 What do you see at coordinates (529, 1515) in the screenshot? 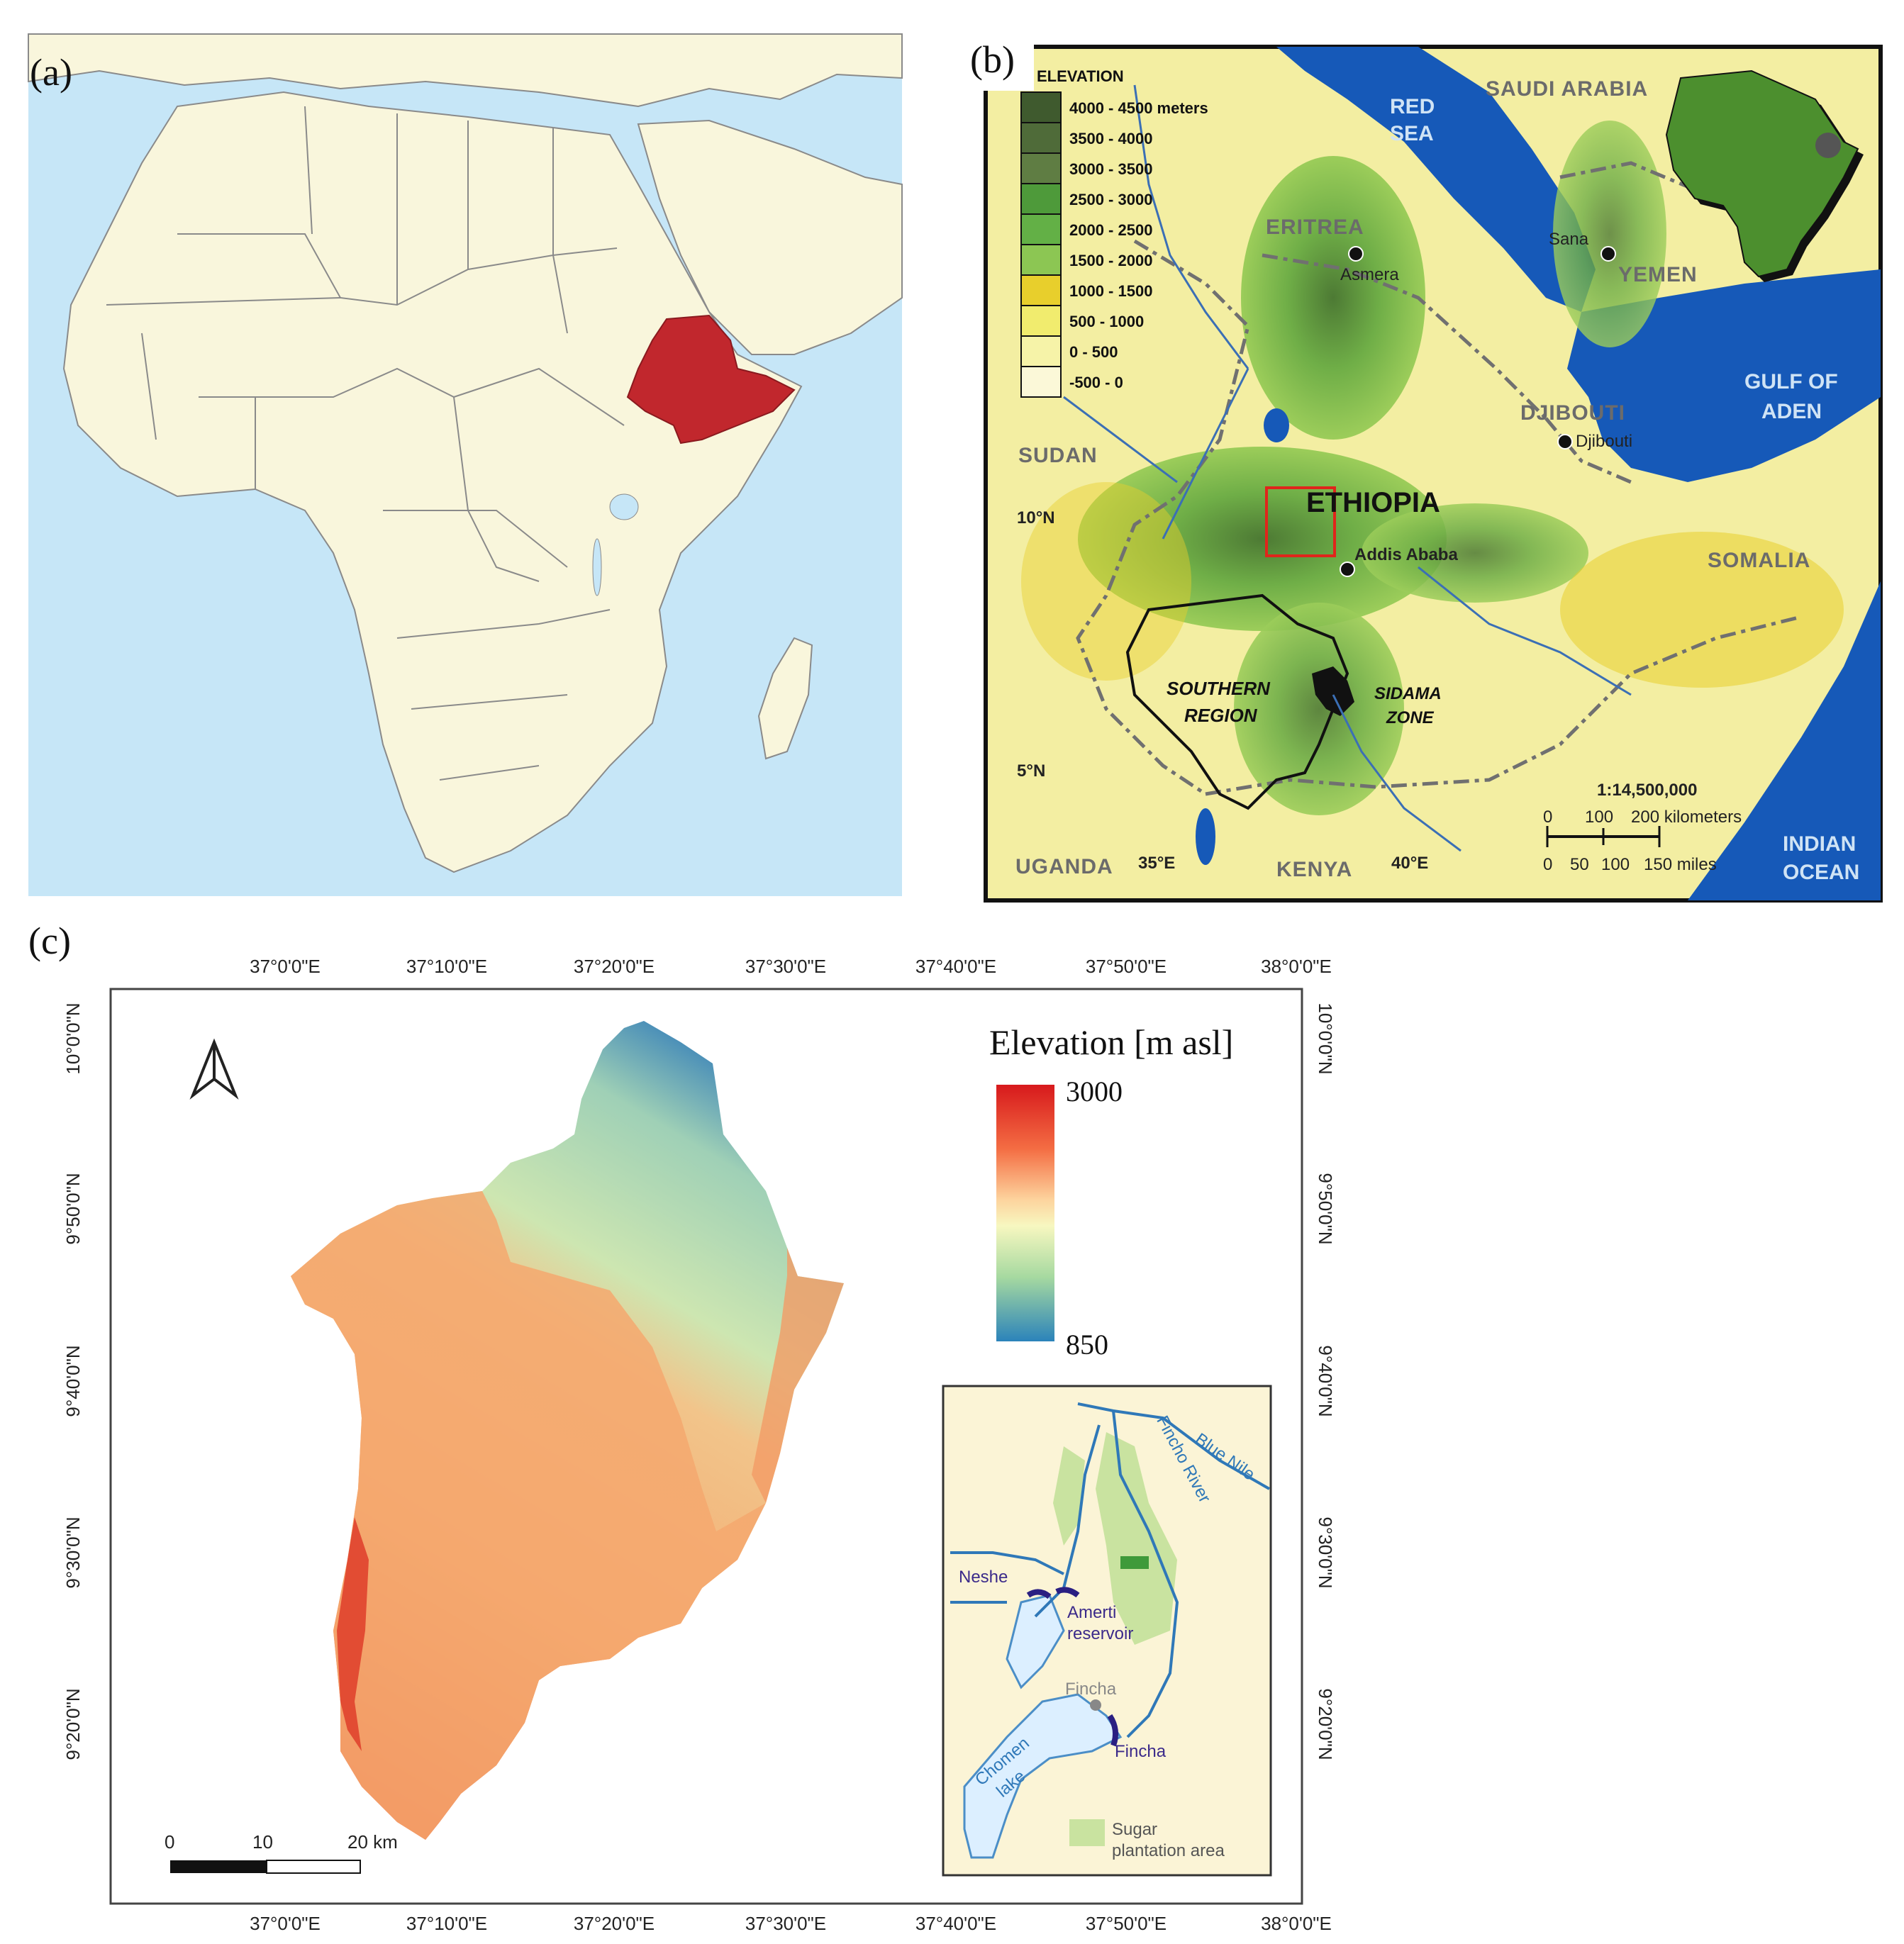
I see `catchment-highland-west` at bounding box center [529, 1515].